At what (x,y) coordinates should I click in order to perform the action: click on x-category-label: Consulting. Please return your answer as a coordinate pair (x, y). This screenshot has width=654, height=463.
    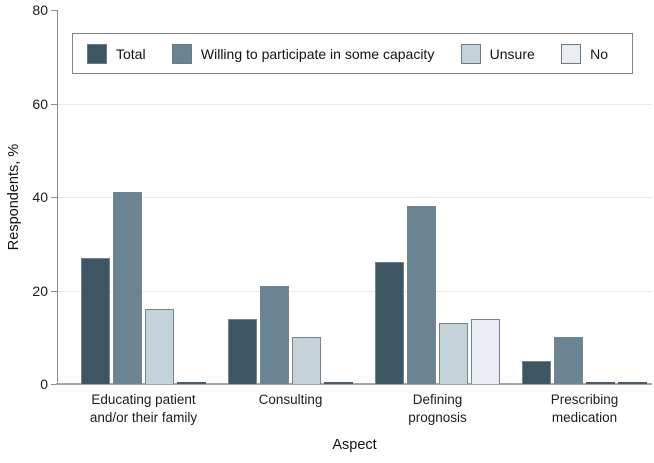
    Looking at the image, I should click on (290, 399).